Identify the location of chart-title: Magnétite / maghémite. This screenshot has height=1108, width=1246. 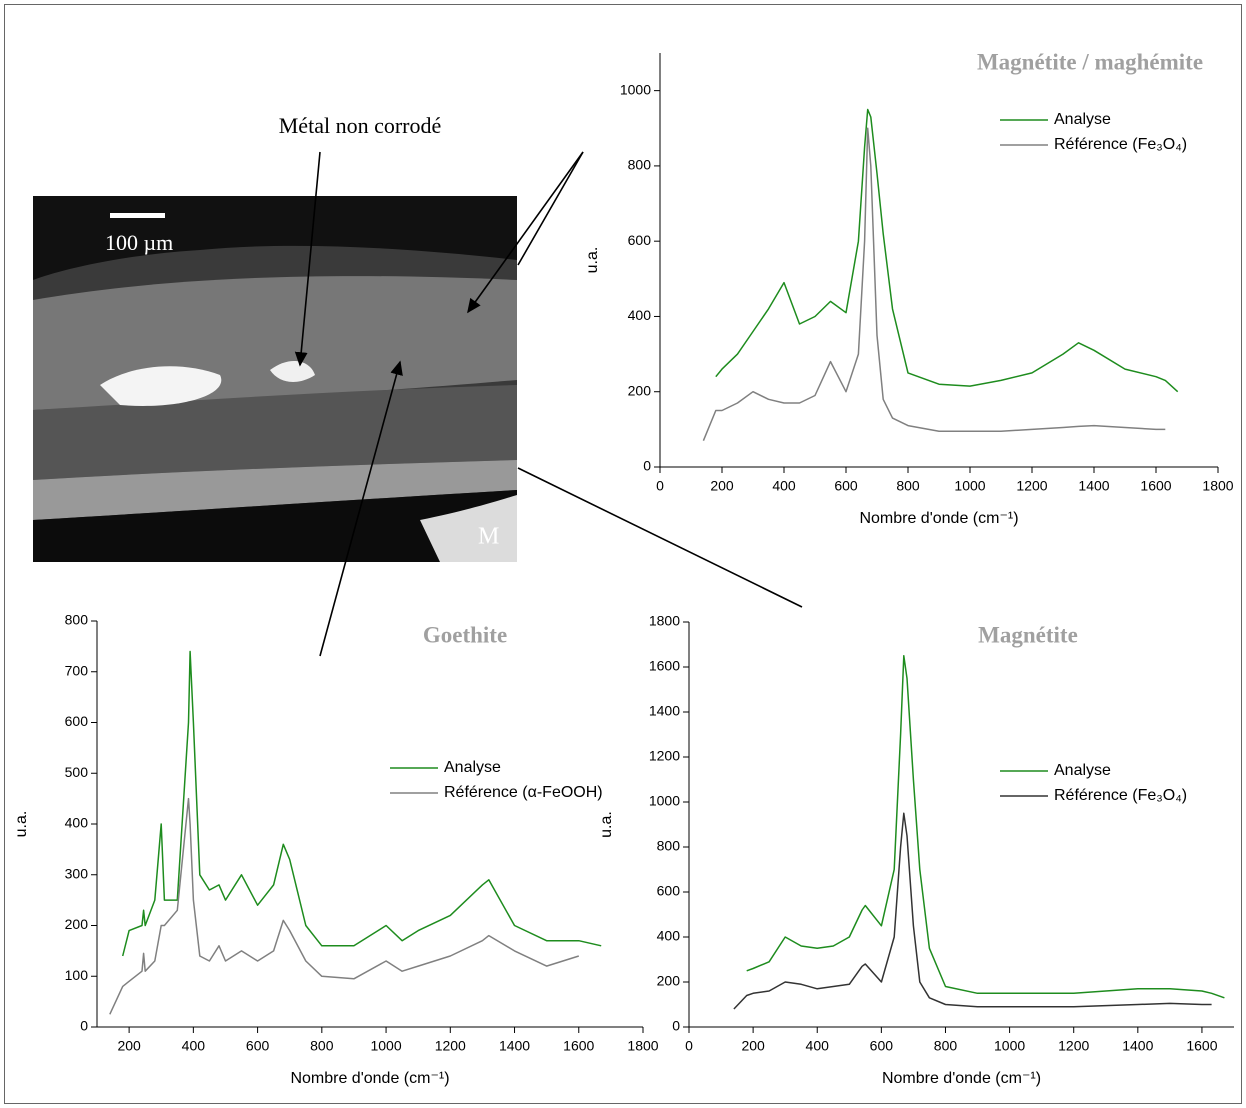
(1090, 61).